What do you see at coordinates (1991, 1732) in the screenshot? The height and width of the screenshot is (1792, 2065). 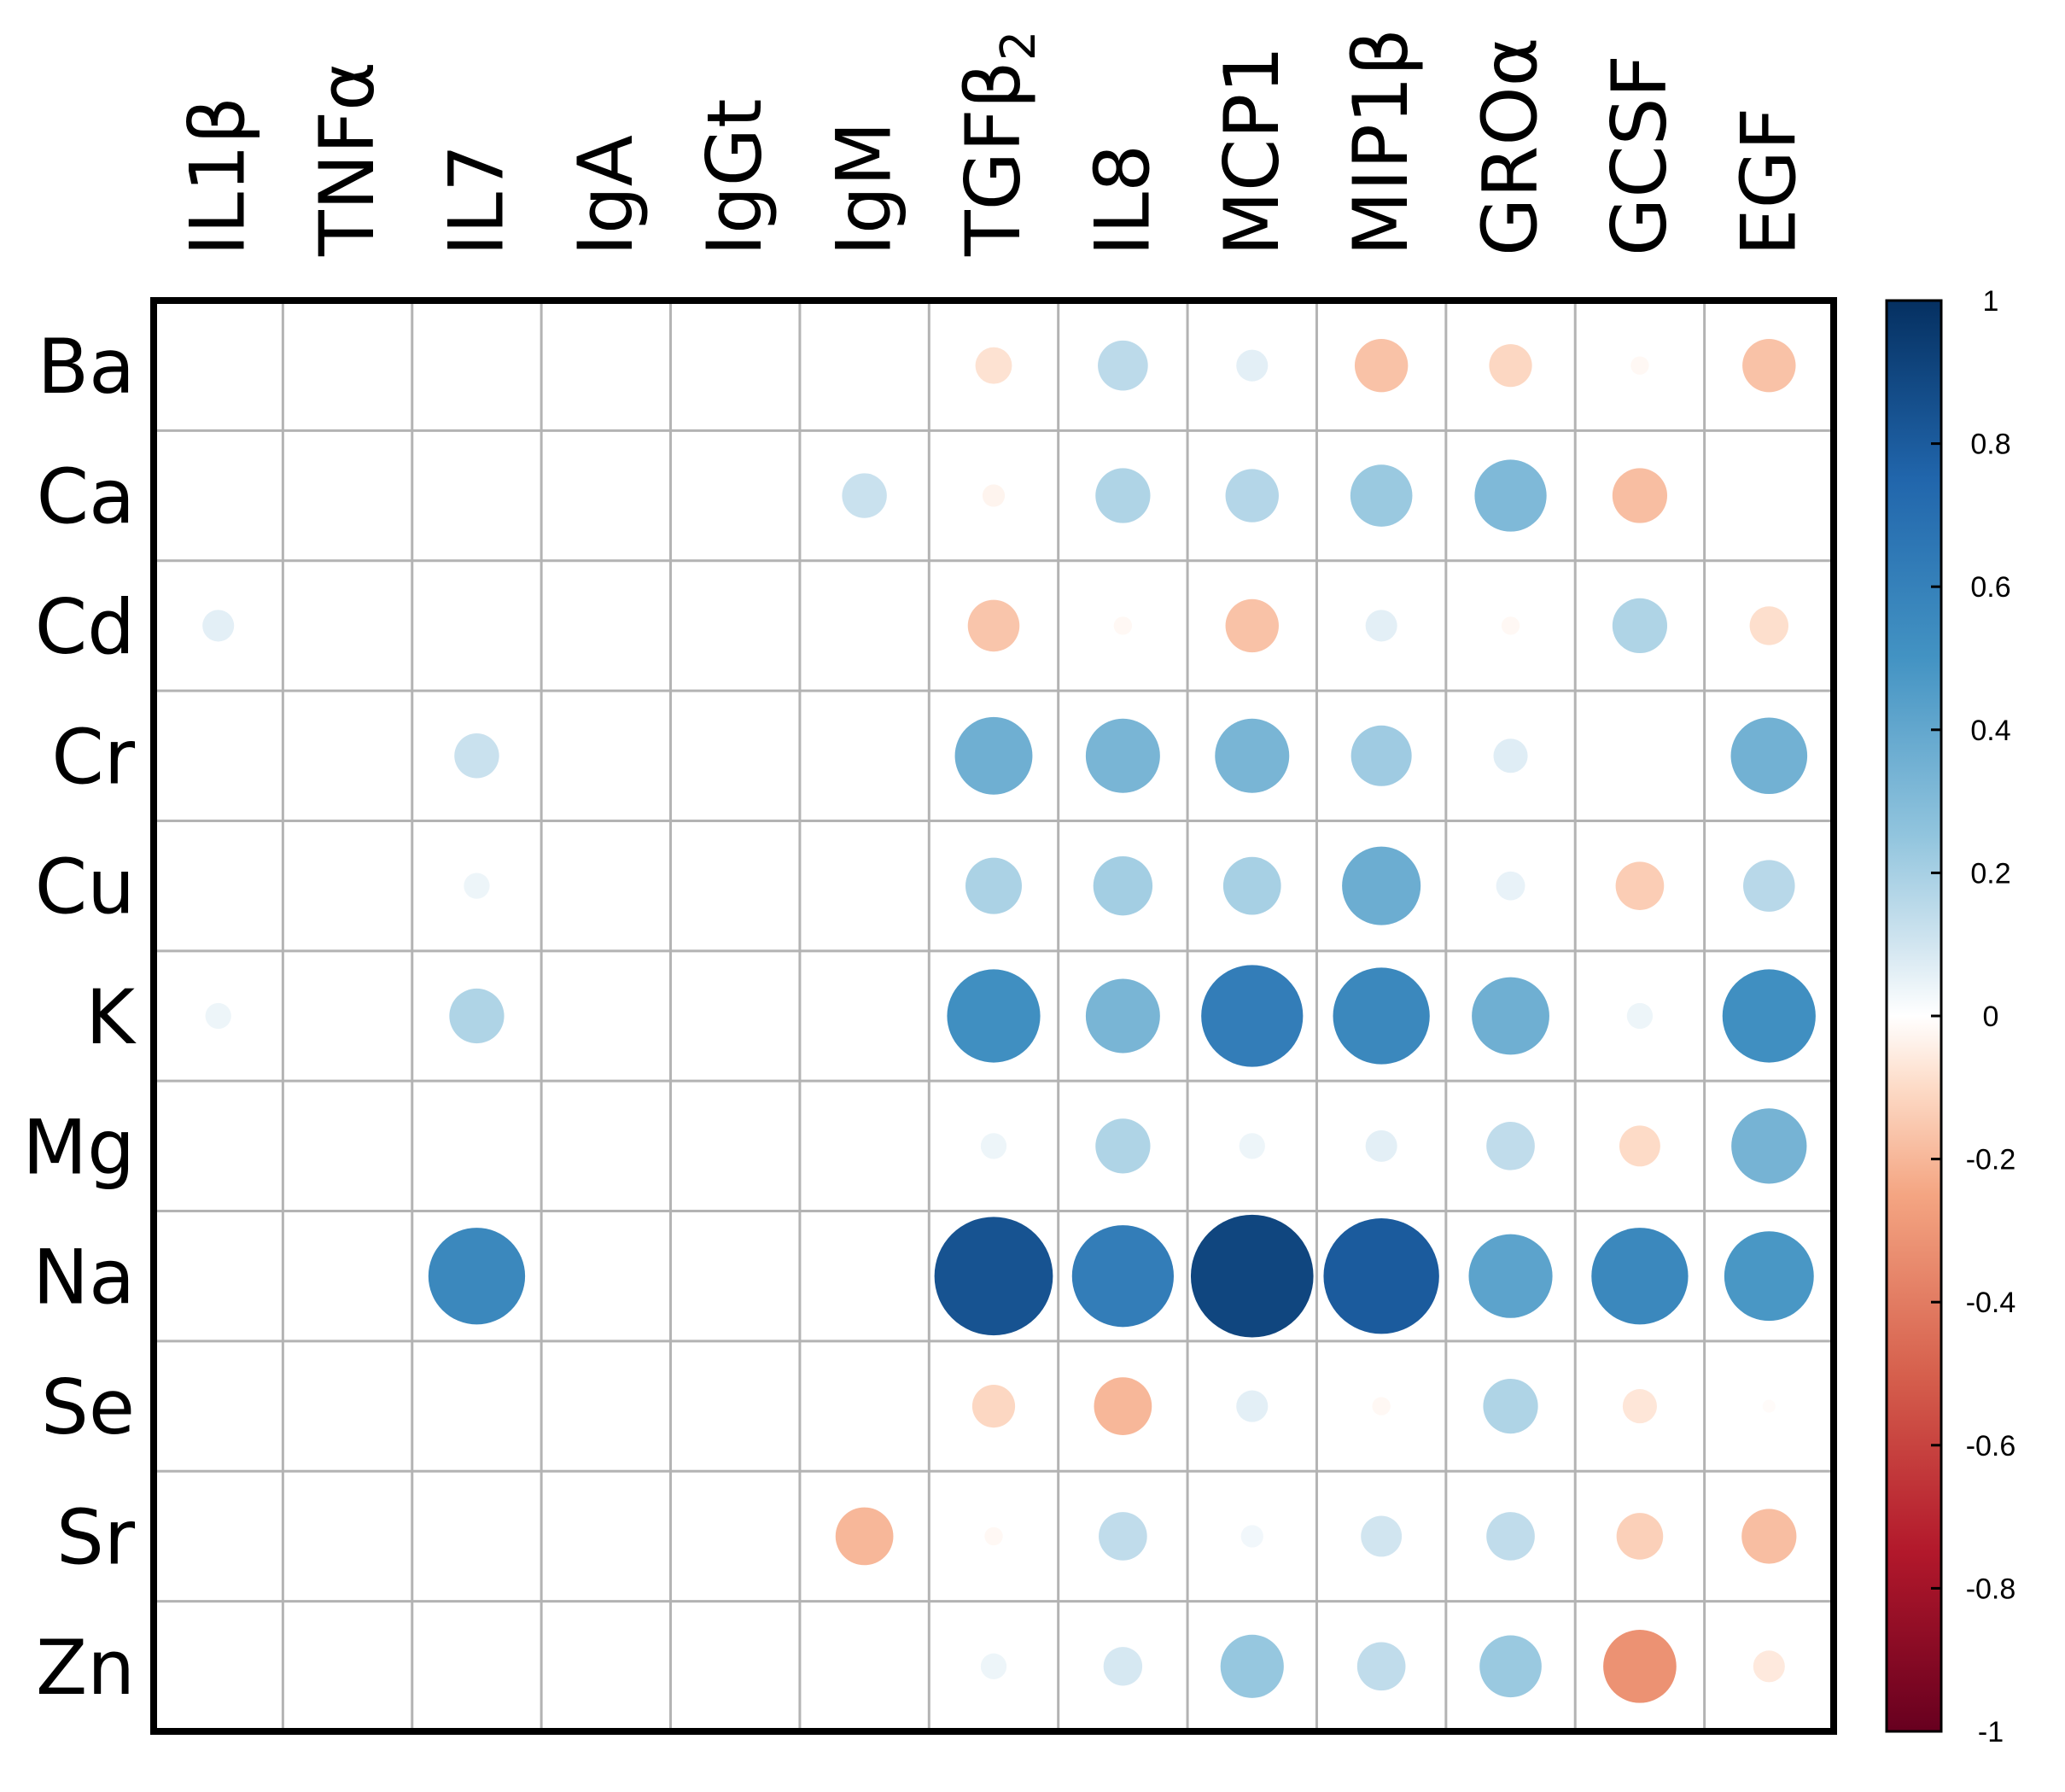 I see `colorbar-tick-label: -1` at bounding box center [1991, 1732].